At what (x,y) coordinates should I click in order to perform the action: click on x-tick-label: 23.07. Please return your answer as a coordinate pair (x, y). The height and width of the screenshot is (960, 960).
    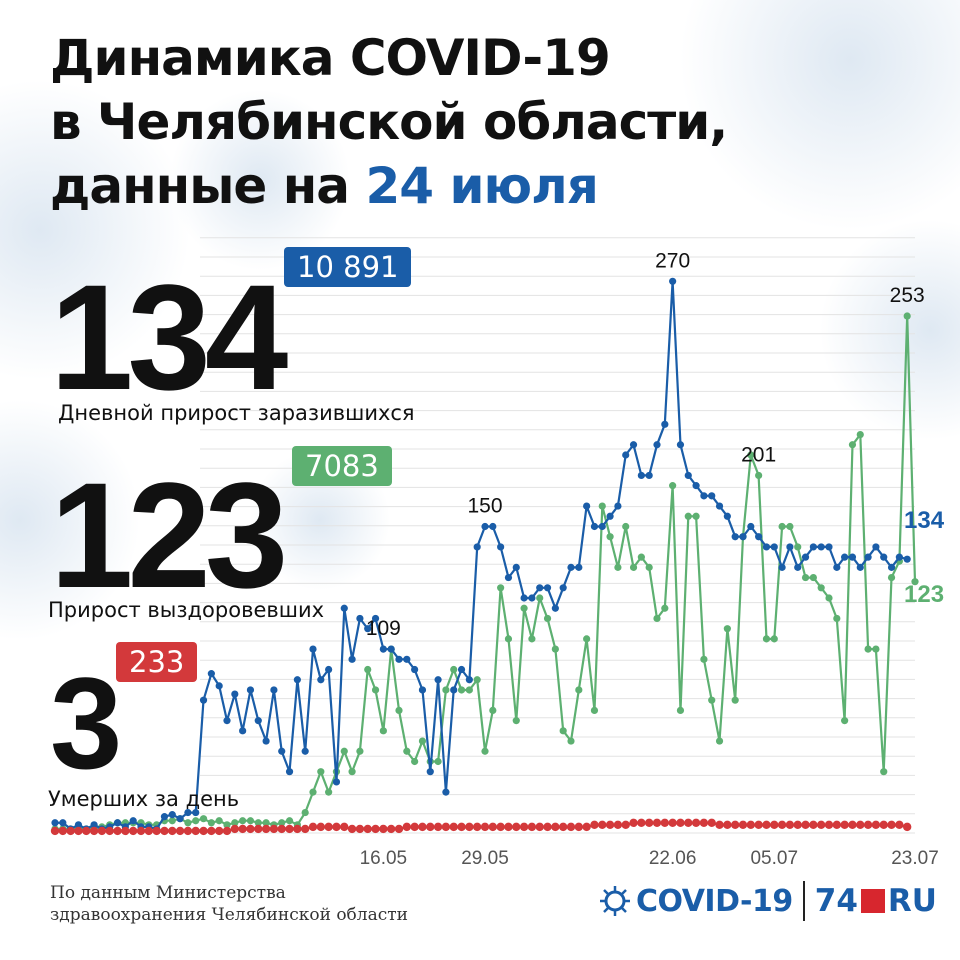
    Looking at the image, I should click on (915, 858).